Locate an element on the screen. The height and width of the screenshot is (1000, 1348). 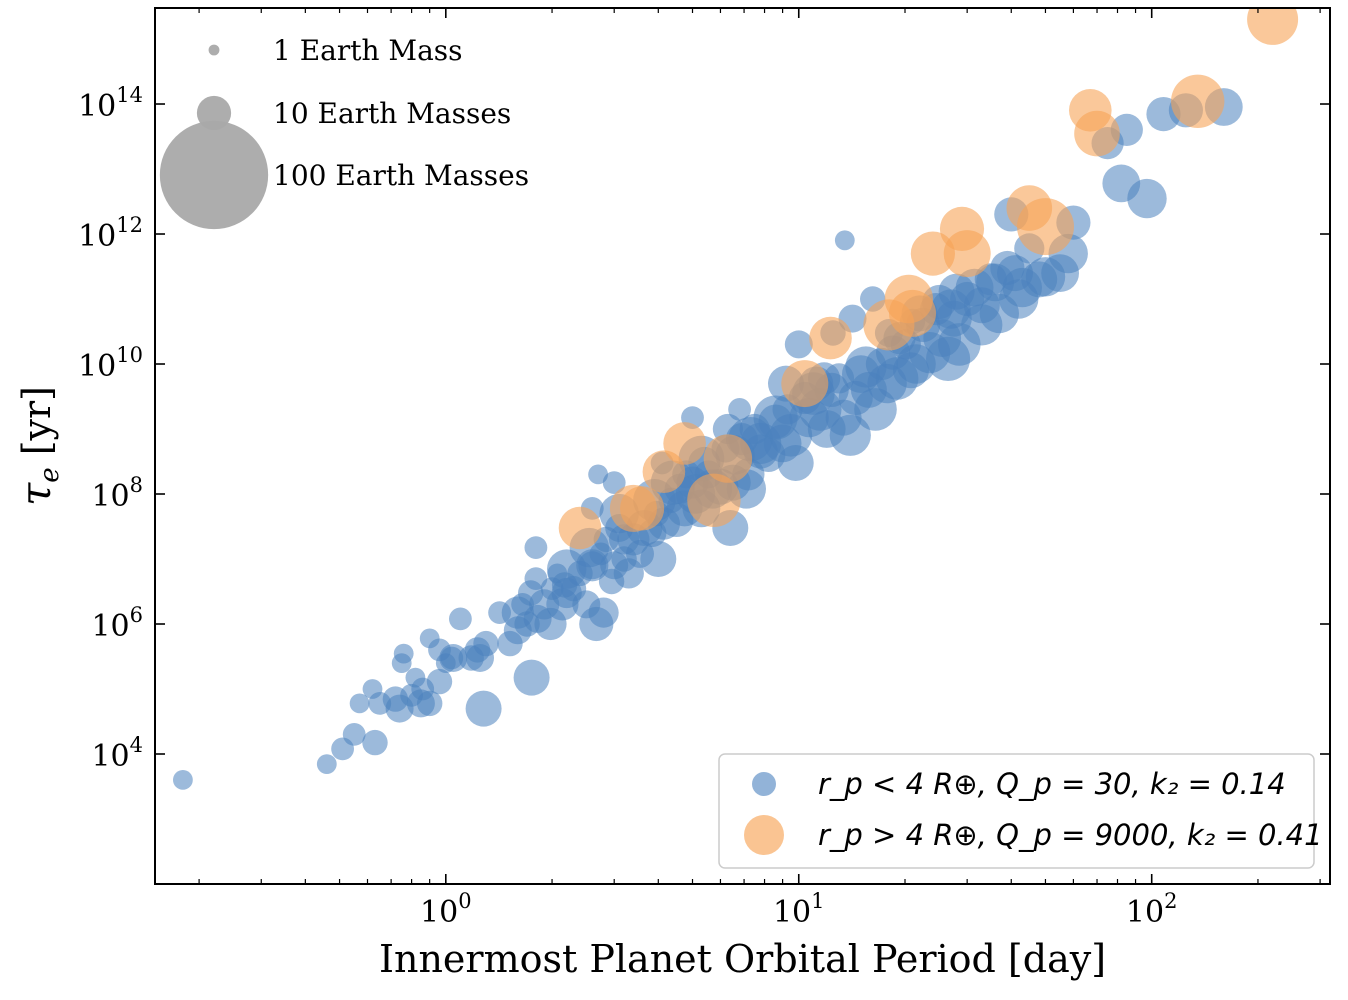
y-tick-label: 10⁶ is located at coordinates (117, 623).